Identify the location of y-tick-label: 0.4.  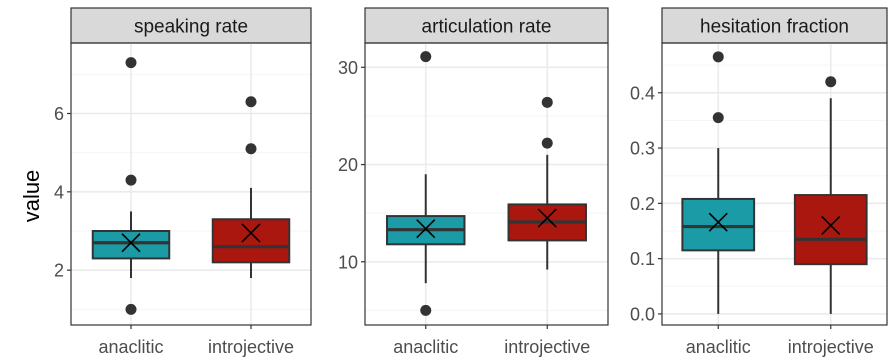
(642, 93).